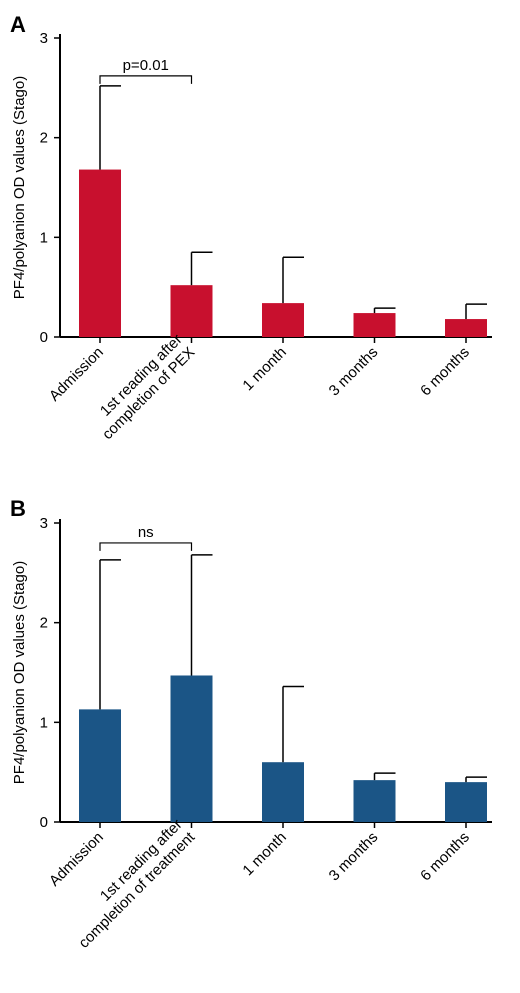 Image resolution: width=520 pixels, height=993 pixels. Describe the element at coordinates (18, 24) in the screenshot. I see `panel-label: A` at that location.